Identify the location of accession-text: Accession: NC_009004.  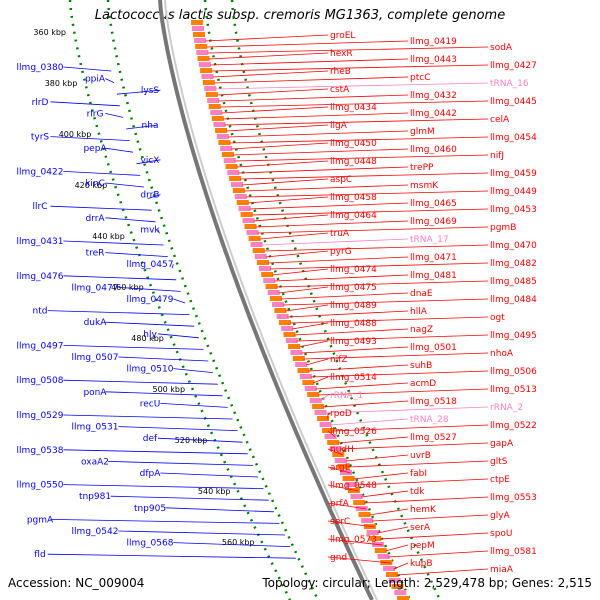
(76, 583).